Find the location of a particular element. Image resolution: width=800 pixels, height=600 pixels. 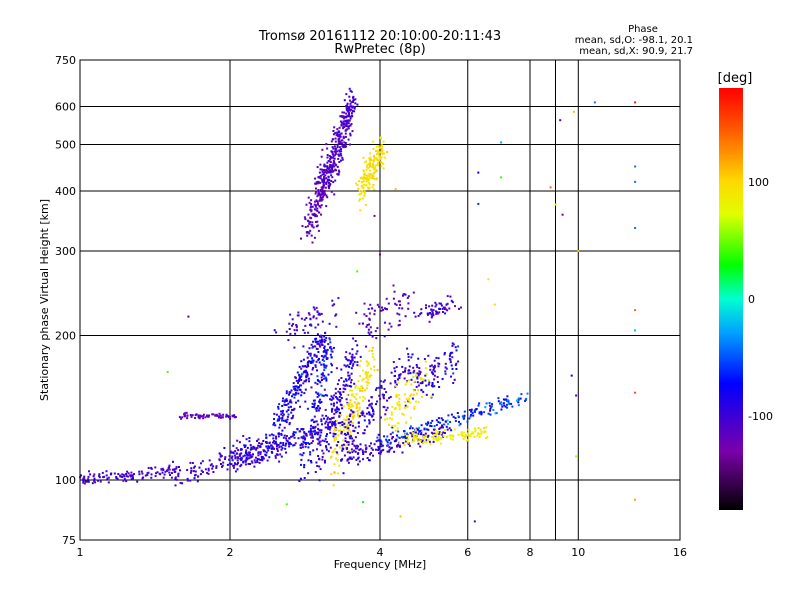

colorbar-tick-label: 0 is located at coordinates (751, 299).